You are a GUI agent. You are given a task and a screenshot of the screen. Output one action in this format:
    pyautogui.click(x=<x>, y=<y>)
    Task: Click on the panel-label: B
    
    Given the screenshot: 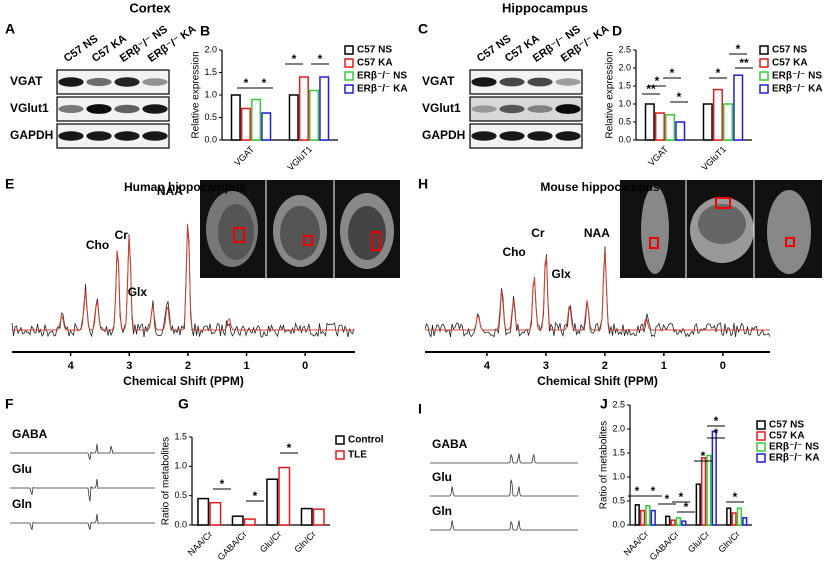 What is the action you would take?
    pyautogui.click(x=205, y=31)
    